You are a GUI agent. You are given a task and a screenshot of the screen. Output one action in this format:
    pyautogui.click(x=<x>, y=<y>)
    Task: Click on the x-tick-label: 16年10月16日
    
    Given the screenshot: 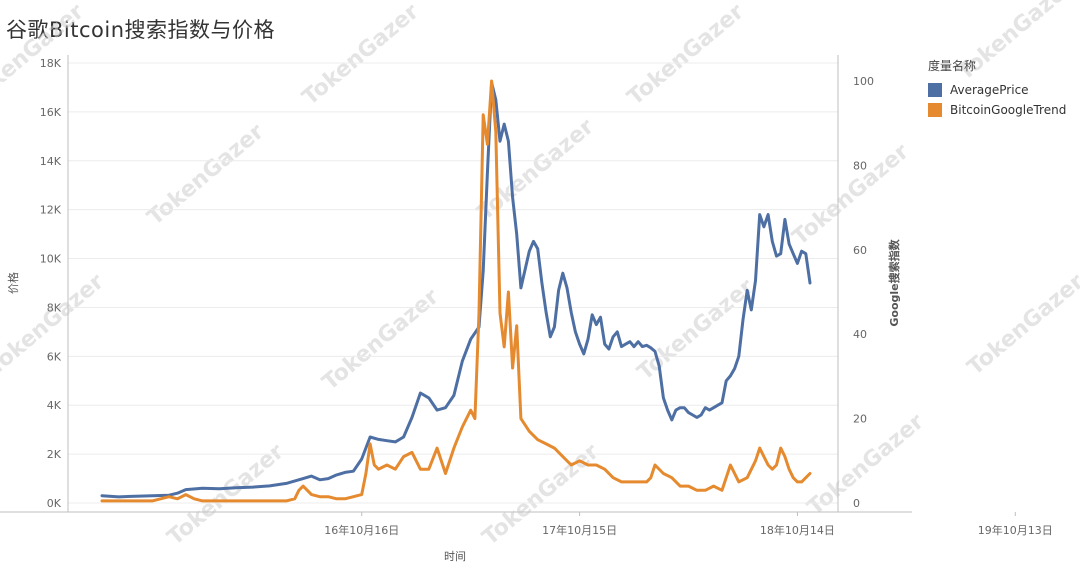 What is the action you would take?
    pyautogui.click(x=361, y=530)
    